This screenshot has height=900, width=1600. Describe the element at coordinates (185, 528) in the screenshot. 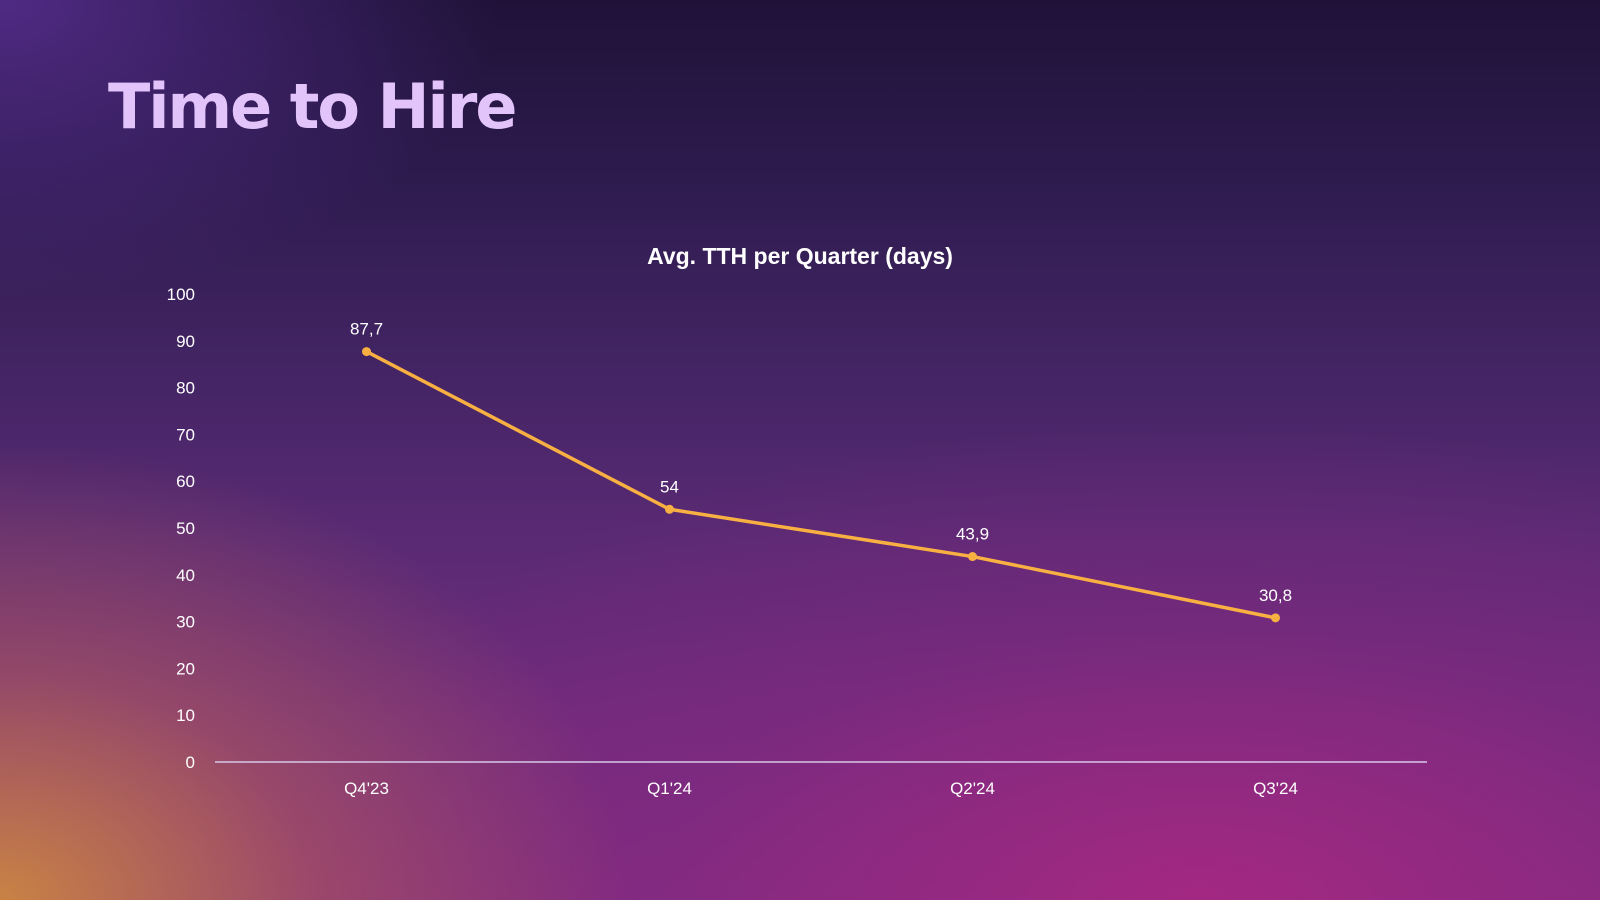

I see `y-tick-label: 50` at that location.